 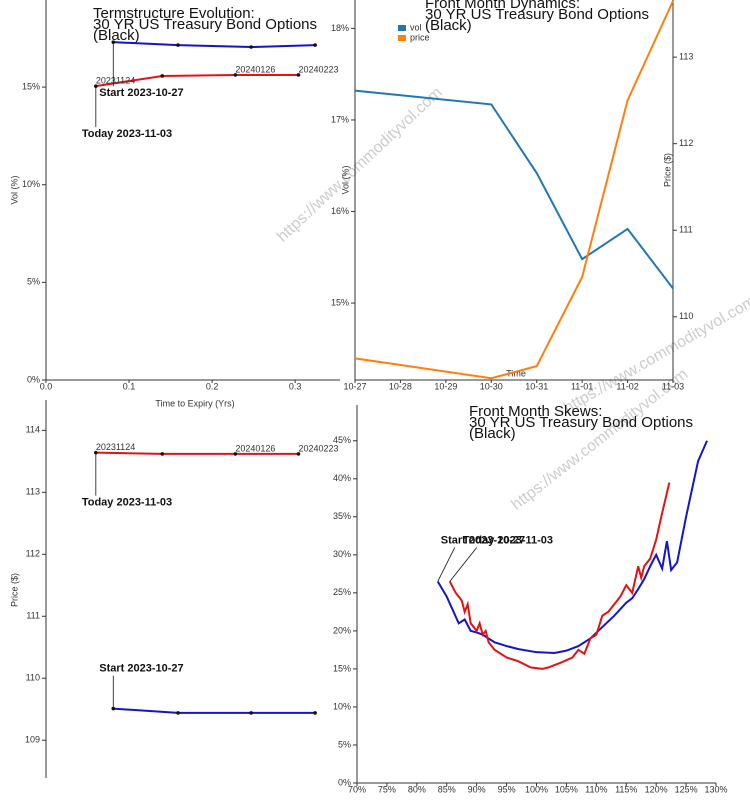 What do you see at coordinates (715, 789) in the screenshot?
I see `x-tick-label: 130%` at bounding box center [715, 789].